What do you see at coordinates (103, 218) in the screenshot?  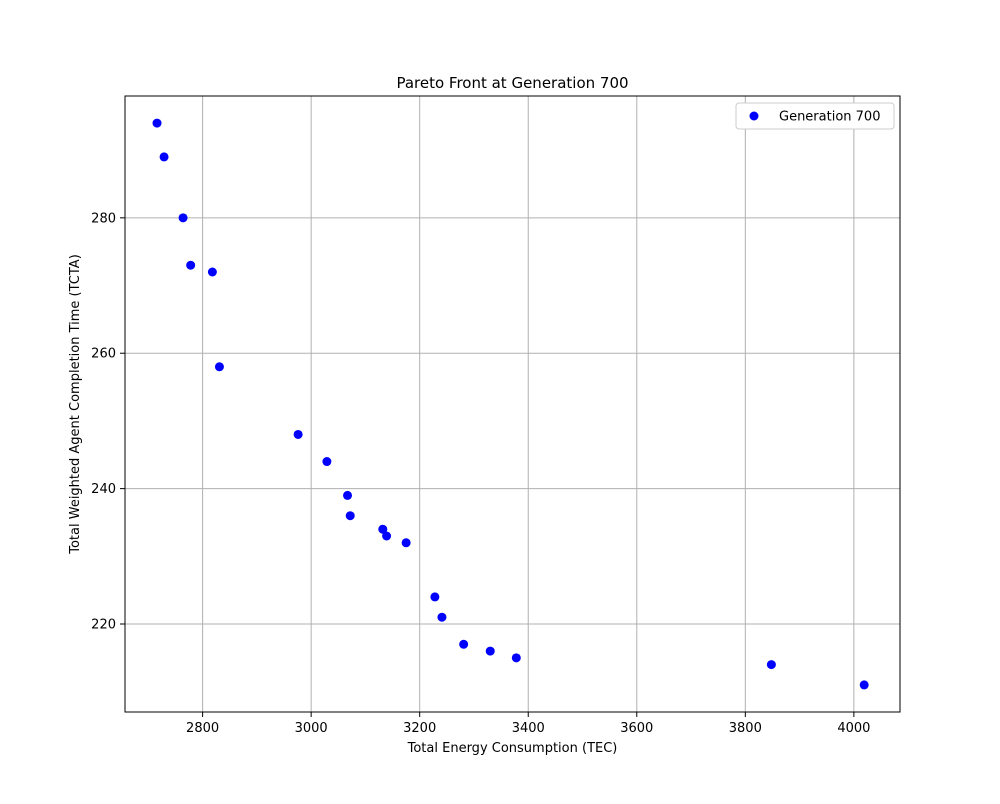 I see `y-tick-label: 280` at bounding box center [103, 218].